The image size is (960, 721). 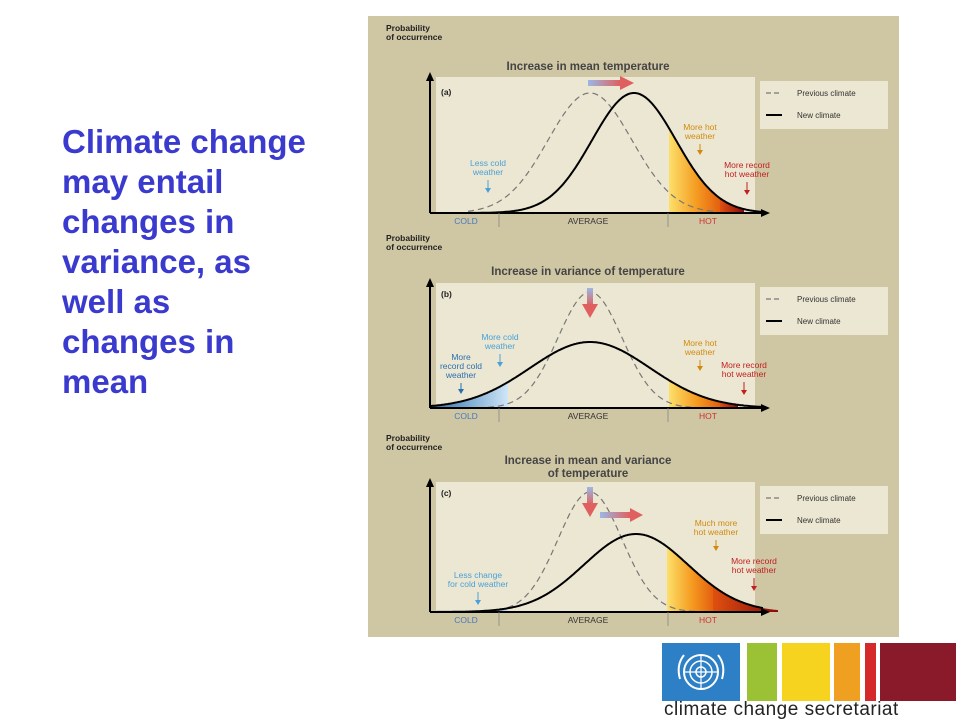 I want to click on annotation-cold: Less cold, so click(x=488, y=163).